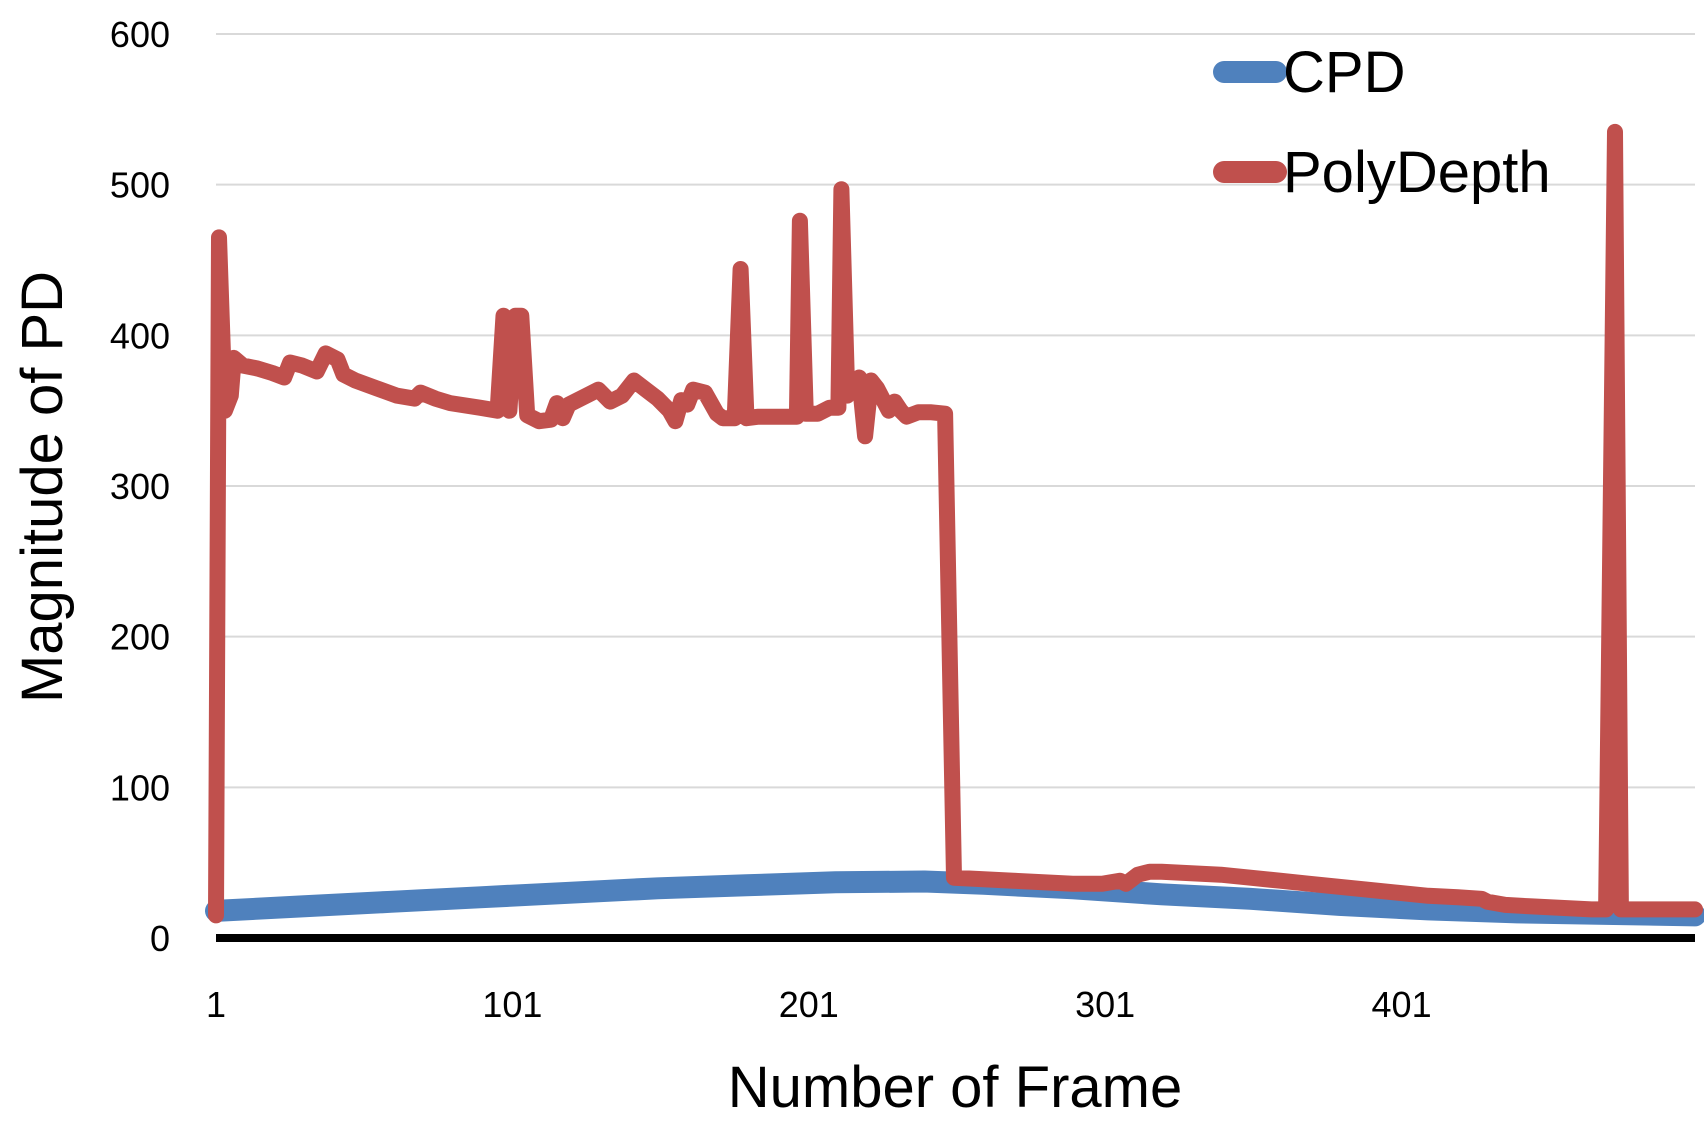 The image size is (1704, 1133). I want to click on x-tick-label: 301, so click(1105, 1004).